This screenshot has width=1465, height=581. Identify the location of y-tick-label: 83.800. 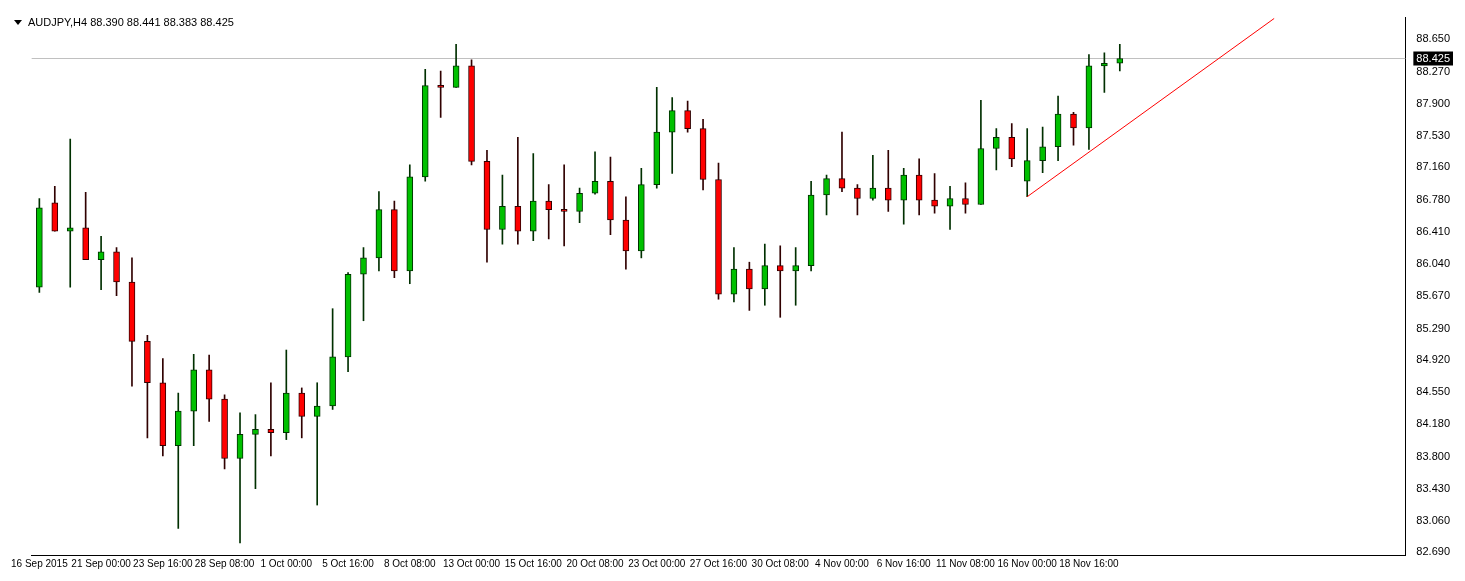
(1433, 455).